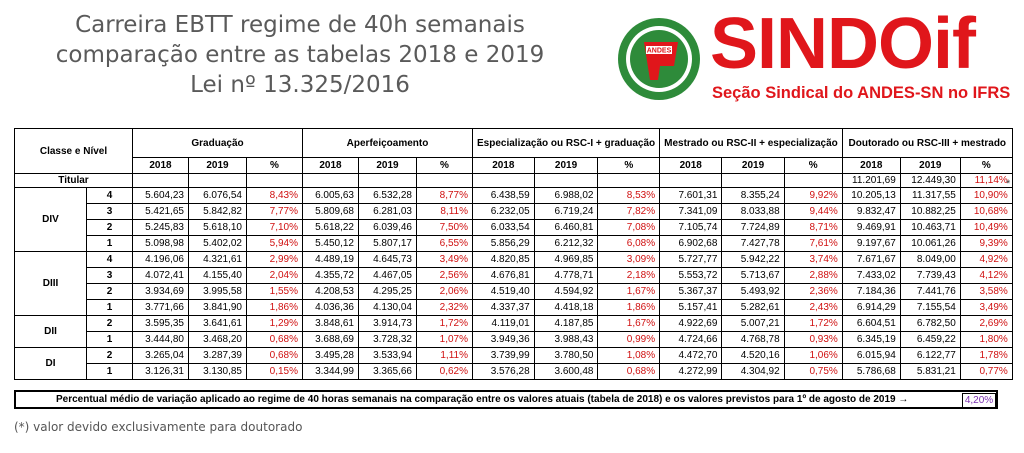 The image size is (1024, 453). Describe the element at coordinates (160, 355) in the screenshot. I see `value-2018: 3.265,04` at that location.